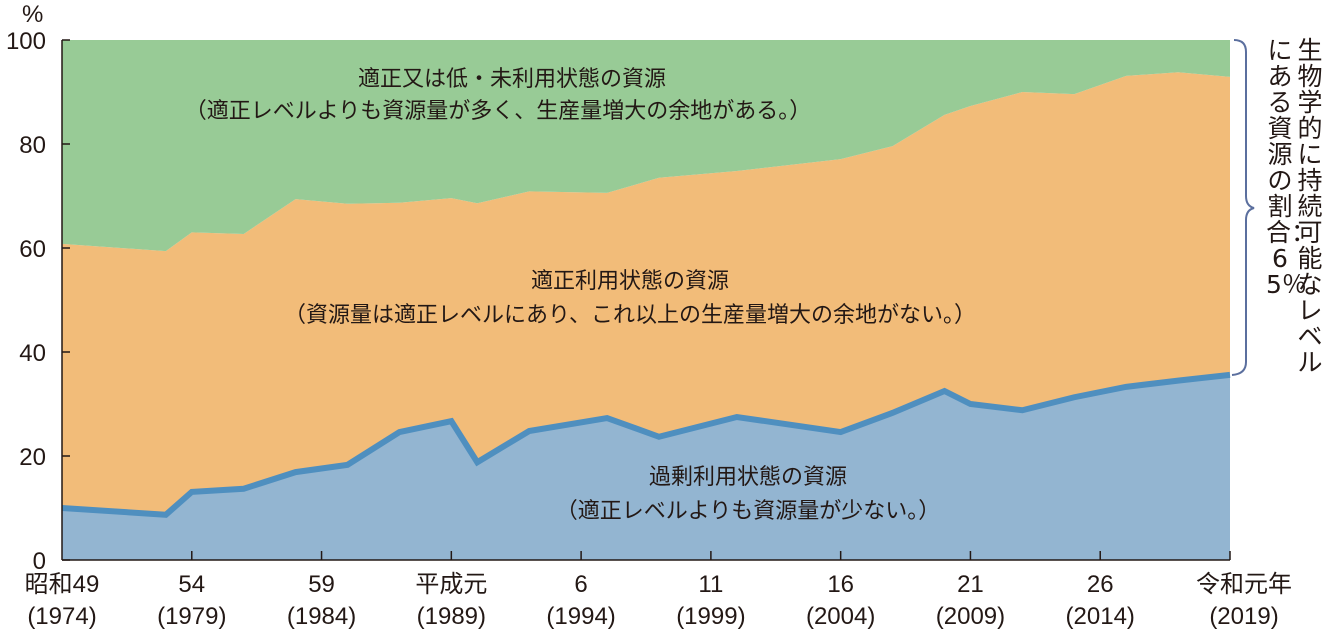  I want to click on green-area-subtitle: （適正レベルよりも資源量が多く、生産量増大の余地がある。）, so click(498, 111).